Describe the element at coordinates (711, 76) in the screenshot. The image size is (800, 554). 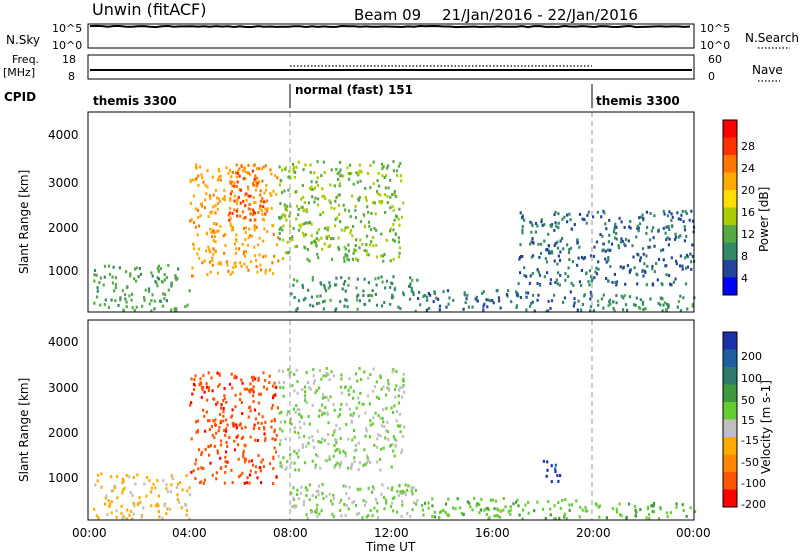
I see `nave-tick-bottom: 0` at that location.